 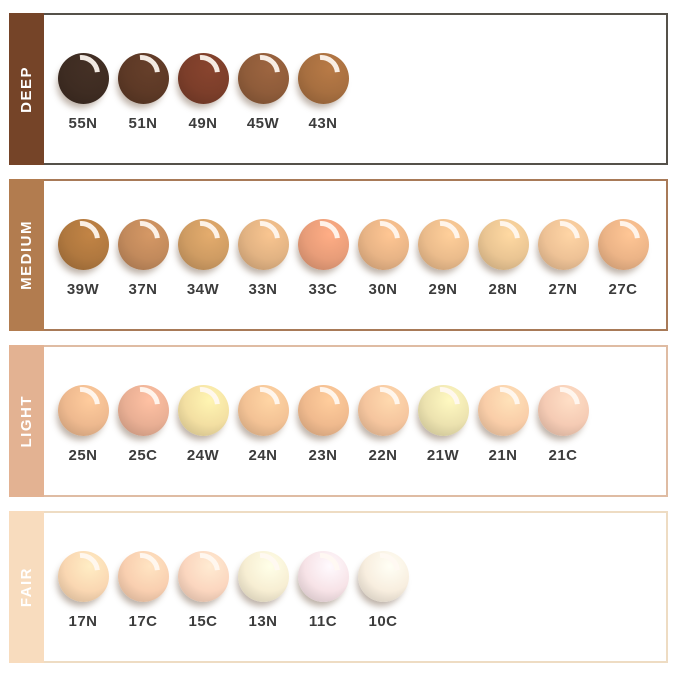 I want to click on swatch: 17C, so click(x=143, y=587).